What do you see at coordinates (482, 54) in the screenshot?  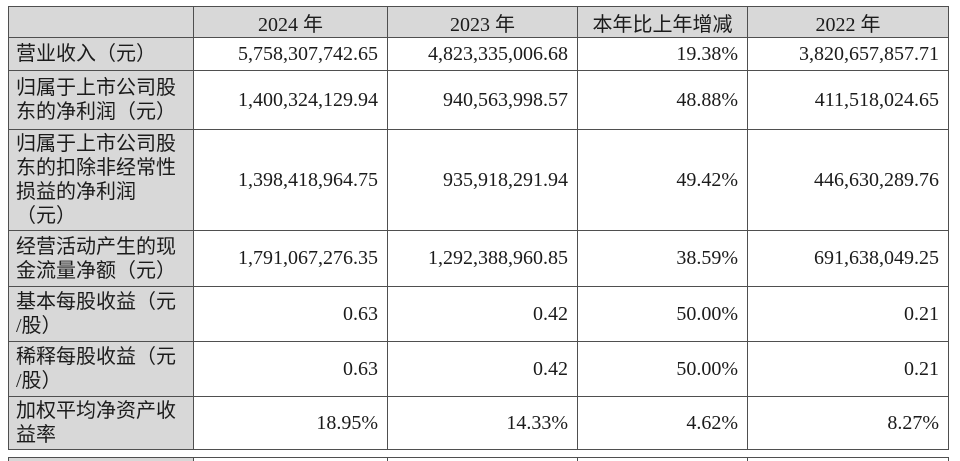 I see `cell-2023: 4,823,335,006.68` at bounding box center [482, 54].